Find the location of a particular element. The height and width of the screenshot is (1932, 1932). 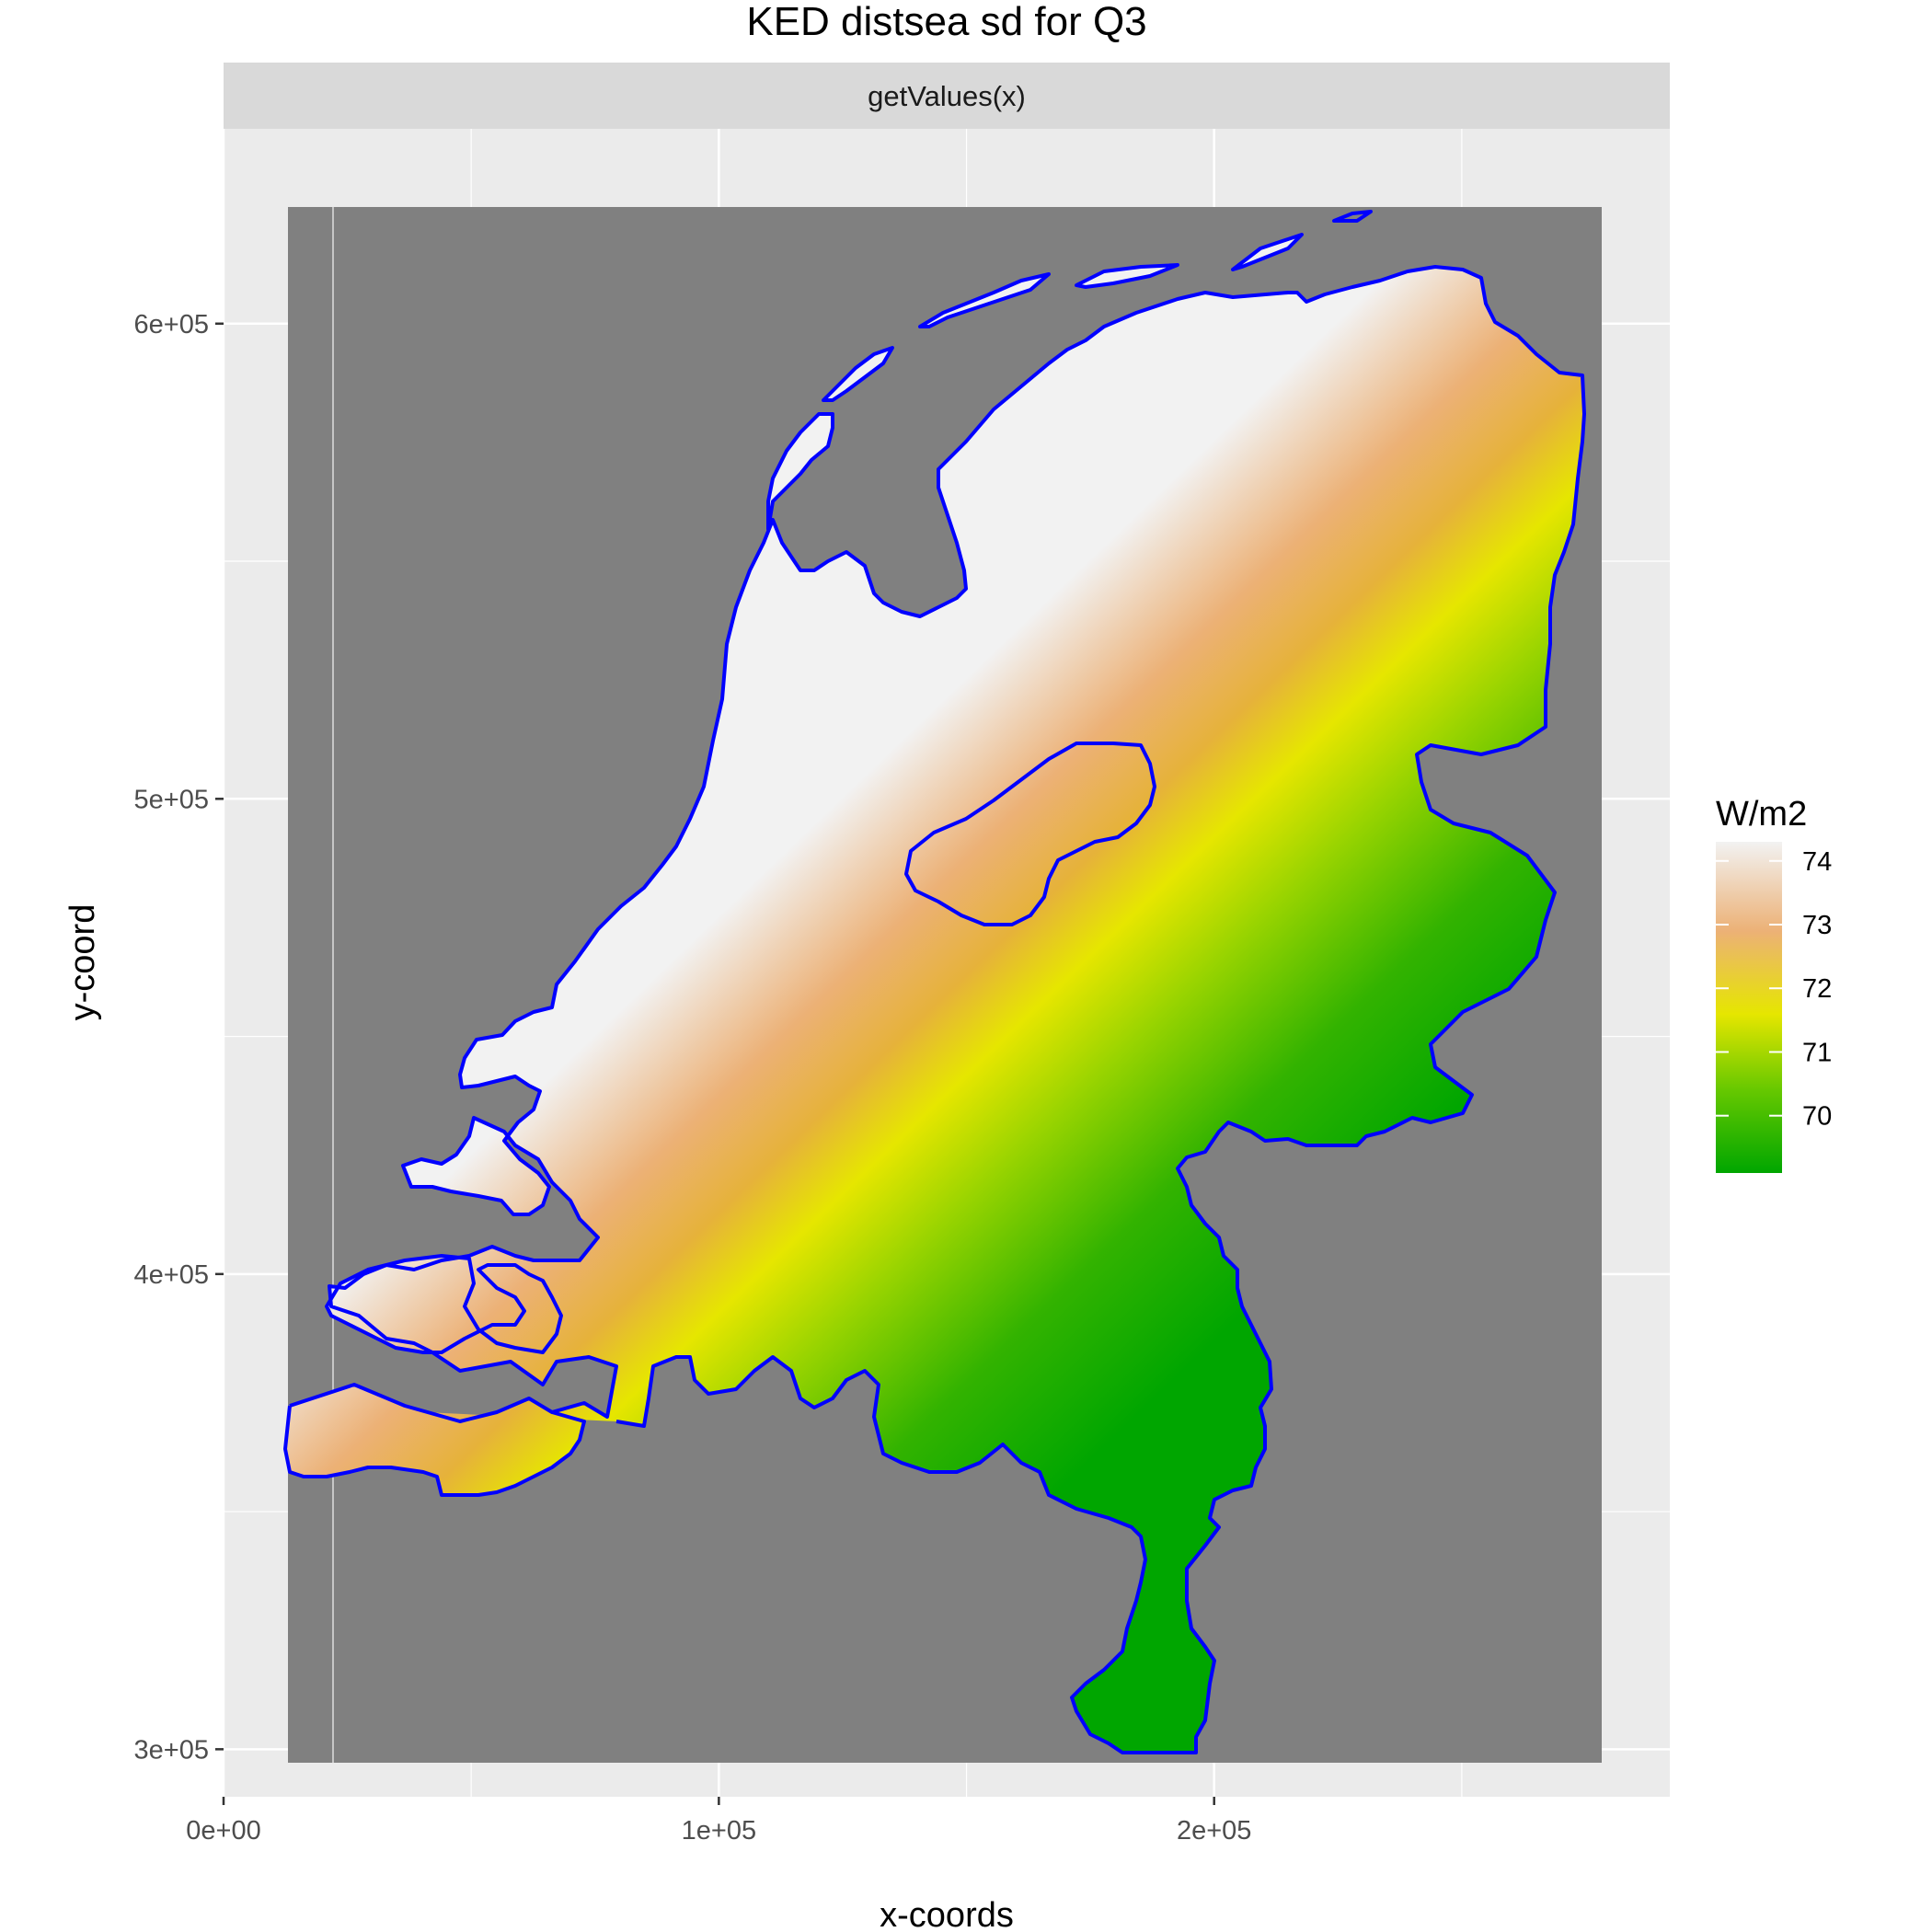

x-tick-label: 2e+05 is located at coordinates (1214, 1831).